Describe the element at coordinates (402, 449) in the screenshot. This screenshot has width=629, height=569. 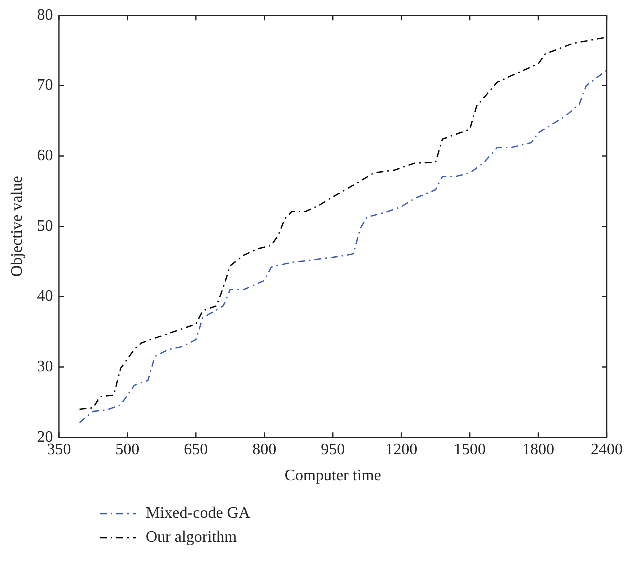
I see `x-tick-label: 1200` at that location.